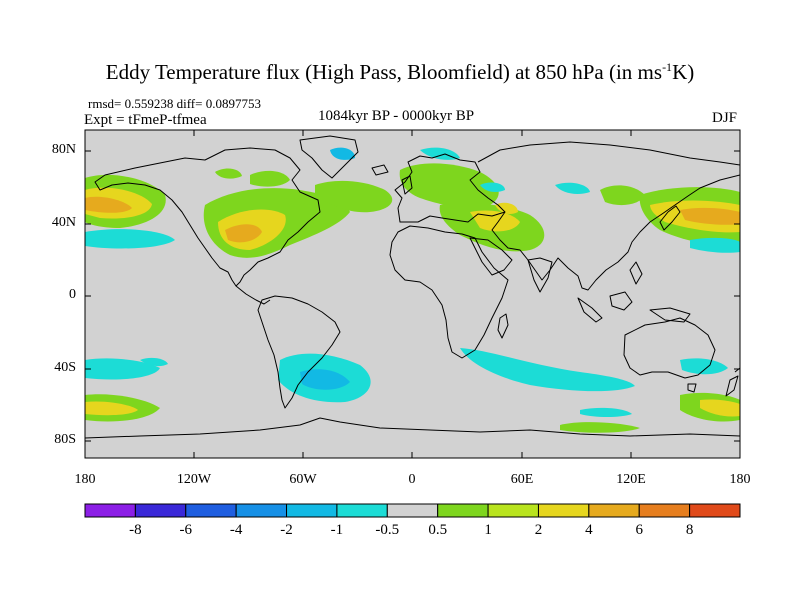 The height and width of the screenshot is (600, 800). I want to click on colorbar-label: -4, so click(236, 530).